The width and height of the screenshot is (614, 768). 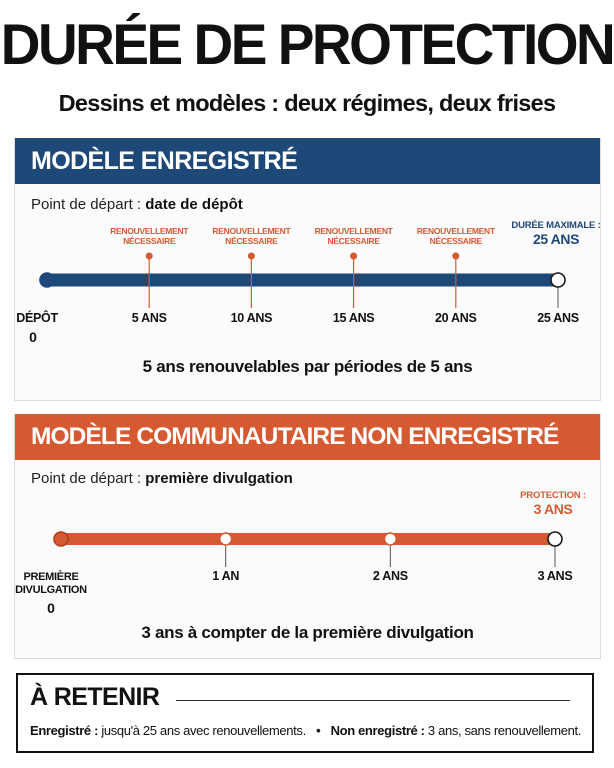 What do you see at coordinates (194, 204) in the screenshot?
I see `registered-start-value: date de dépôt` at bounding box center [194, 204].